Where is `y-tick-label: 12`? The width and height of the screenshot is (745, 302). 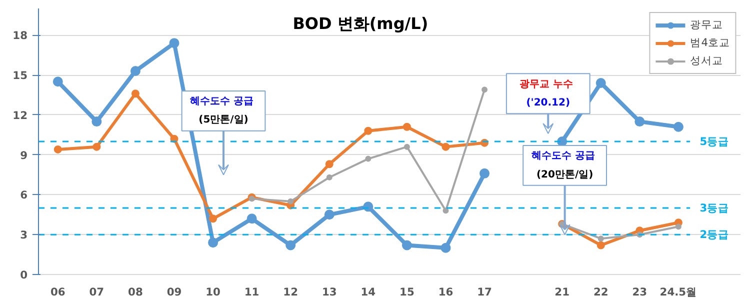 y-tick-label: 12 is located at coordinates (20, 115).